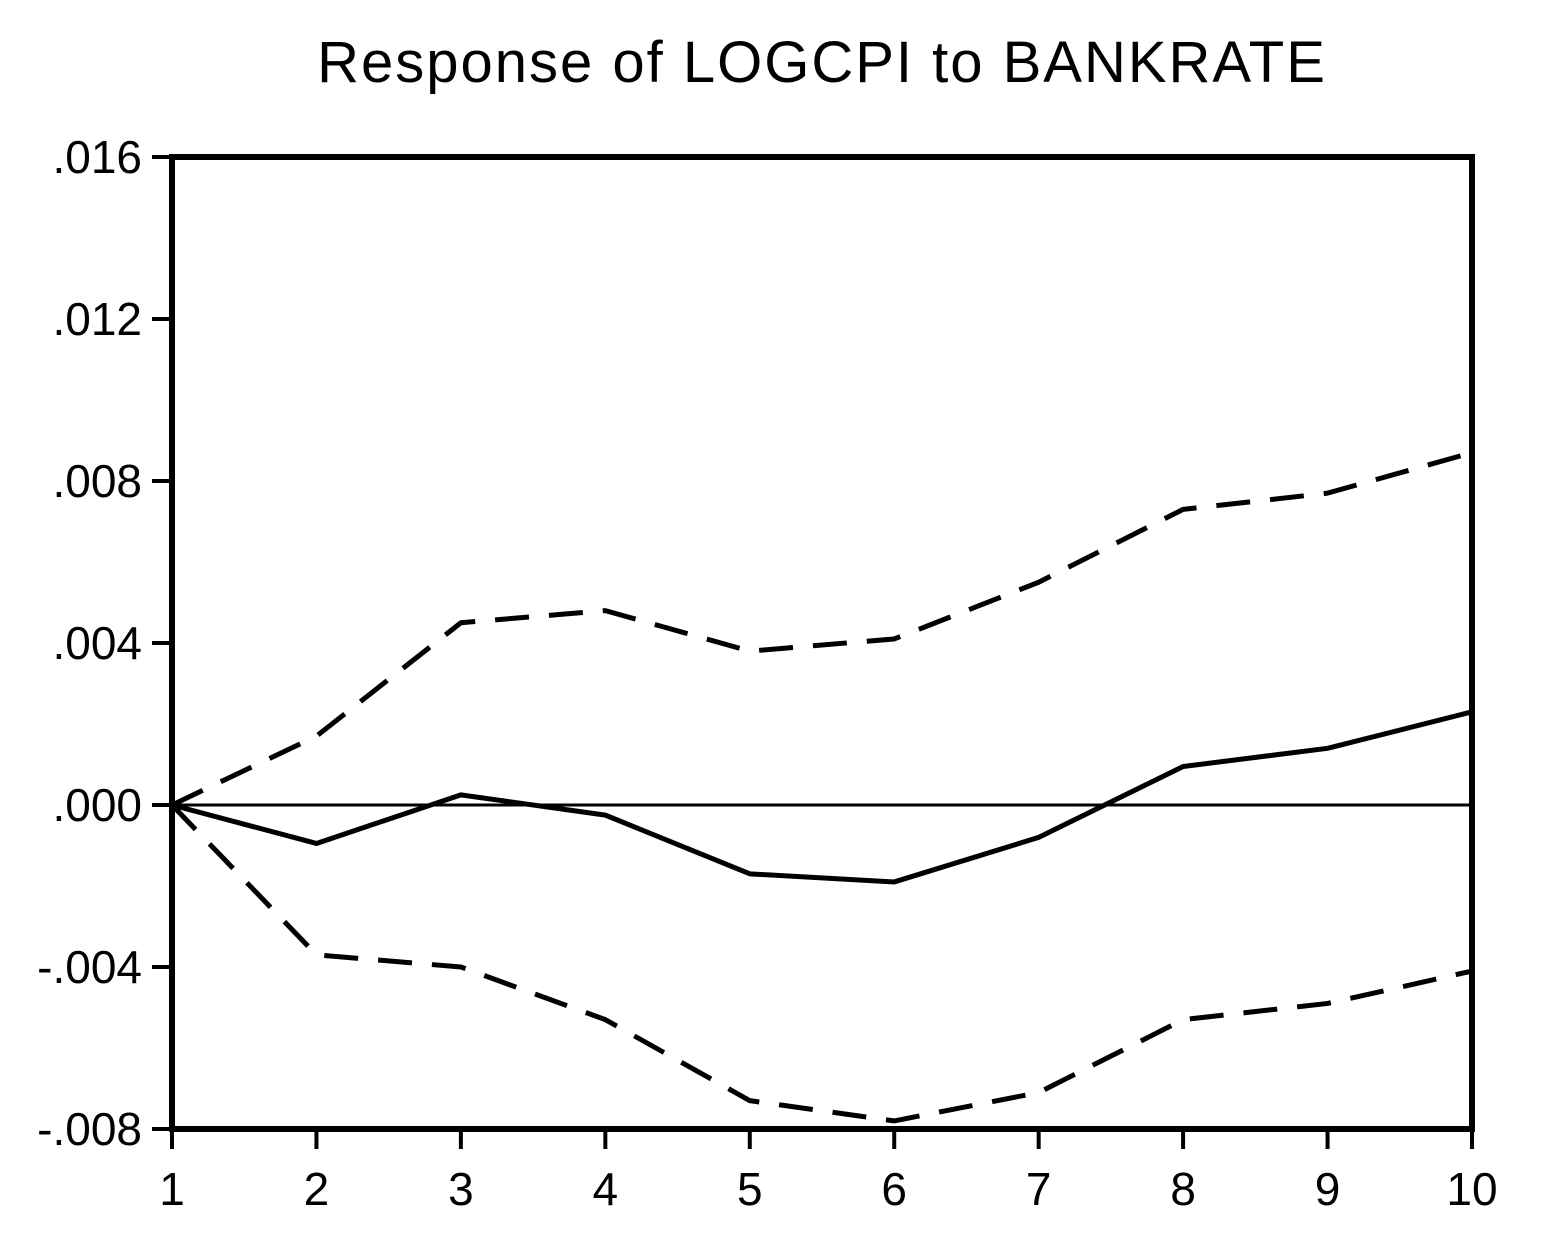 Image resolution: width=1558 pixels, height=1233 pixels. What do you see at coordinates (606, 1189) in the screenshot?
I see `x-tick-label: 4` at bounding box center [606, 1189].